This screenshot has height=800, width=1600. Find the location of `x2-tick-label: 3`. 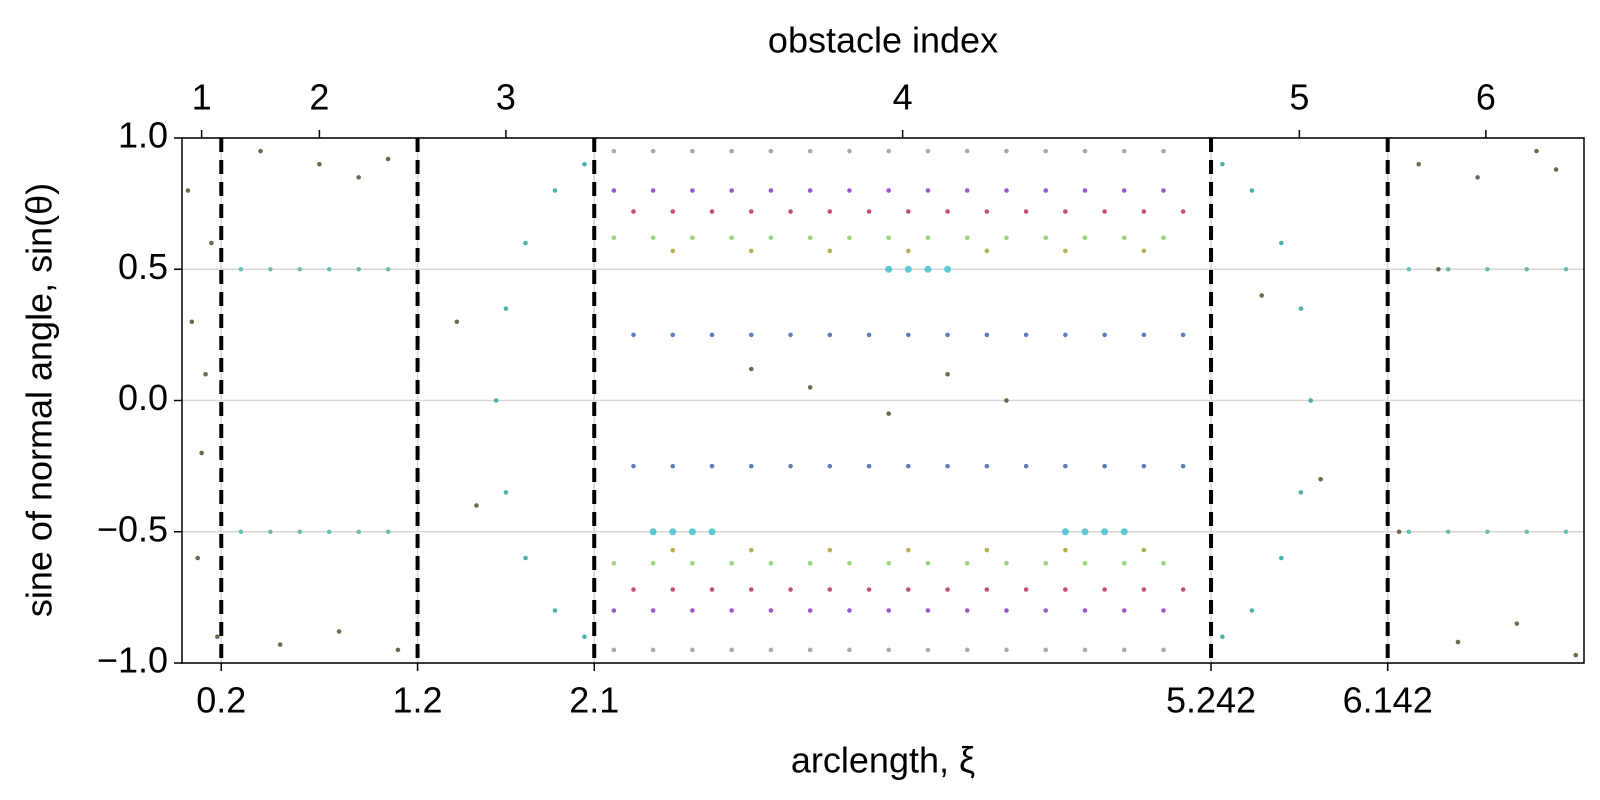

x2-tick-label: 3 is located at coordinates (506, 97).